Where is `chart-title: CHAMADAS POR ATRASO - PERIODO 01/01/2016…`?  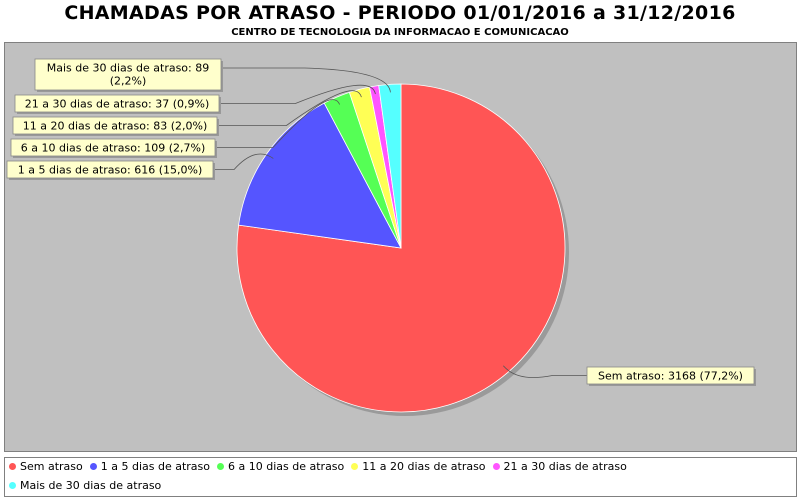 chart-title: CHAMADAS POR ATRASO - PERIODO 01/01/2016… is located at coordinates (400, 13).